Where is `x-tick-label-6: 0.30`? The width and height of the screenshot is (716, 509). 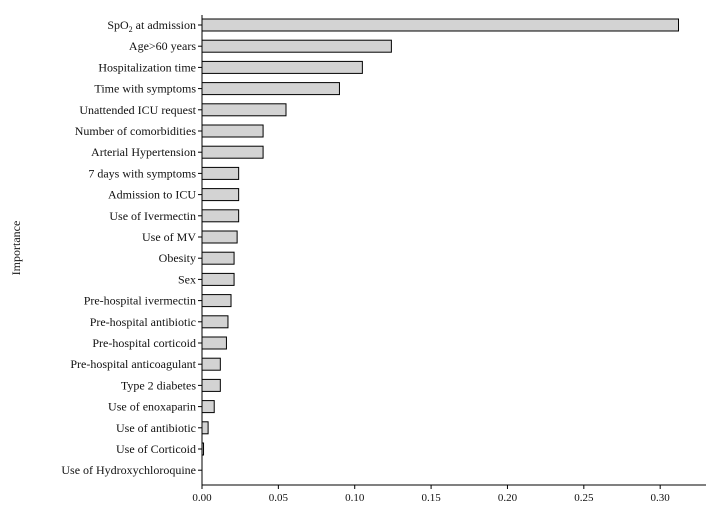 x-tick-label-6: 0.30 is located at coordinates (661, 498).